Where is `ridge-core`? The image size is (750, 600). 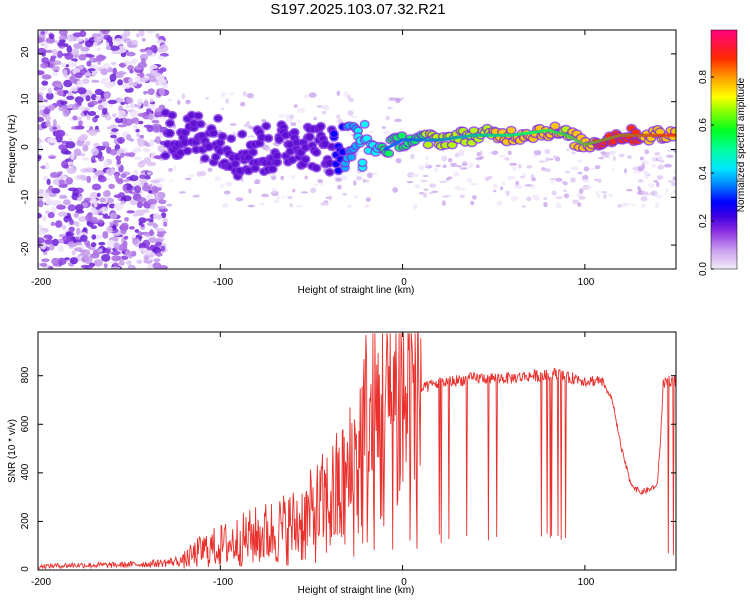
ridge-core is located at coordinates (529, 139).